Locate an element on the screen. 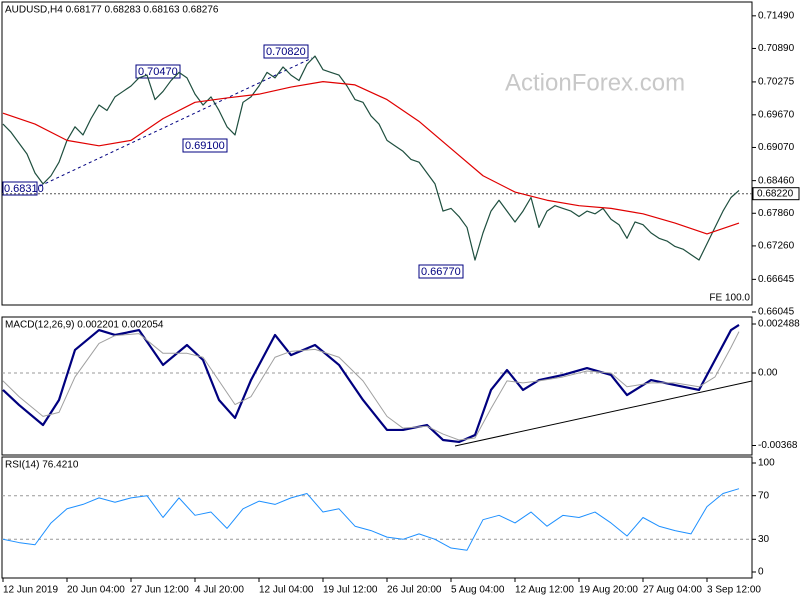  annotation: 0.68310 is located at coordinates (23, 188).